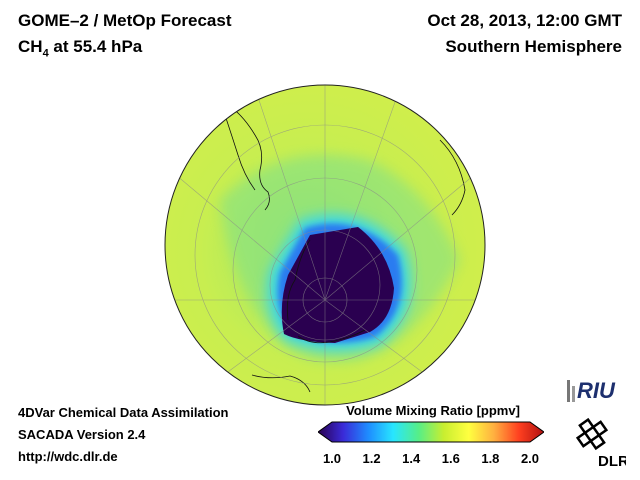 This screenshot has height=480, width=640. I want to click on colorbar-tick-label: 1.2, so click(371, 458).